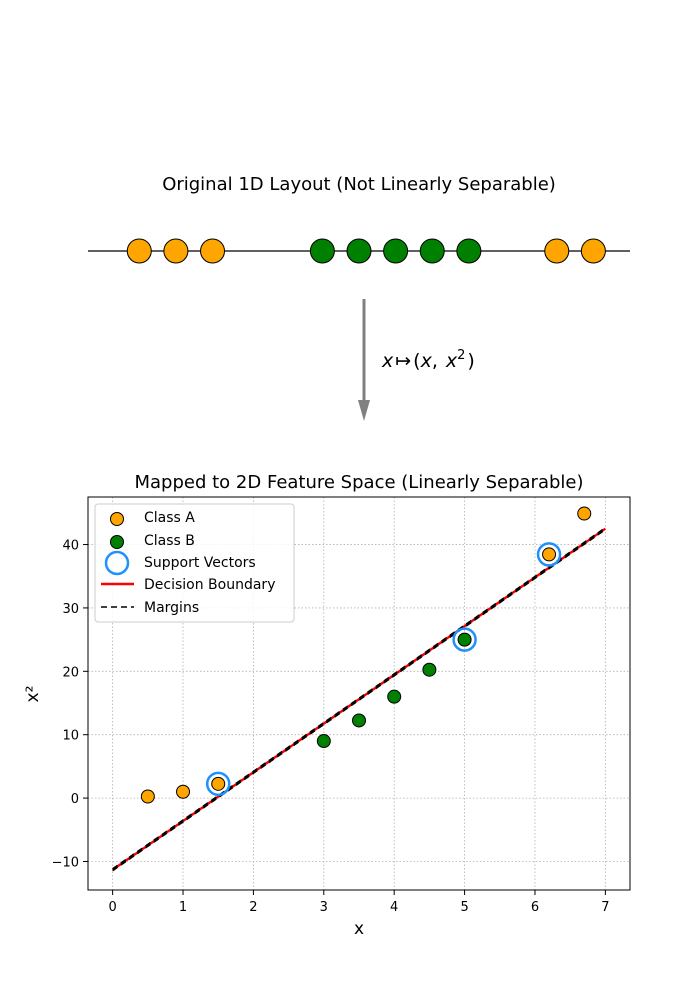 The height and width of the screenshot is (1000, 700). What do you see at coordinates (605, 907) in the screenshot?
I see `x-tick-label: 7` at bounding box center [605, 907].